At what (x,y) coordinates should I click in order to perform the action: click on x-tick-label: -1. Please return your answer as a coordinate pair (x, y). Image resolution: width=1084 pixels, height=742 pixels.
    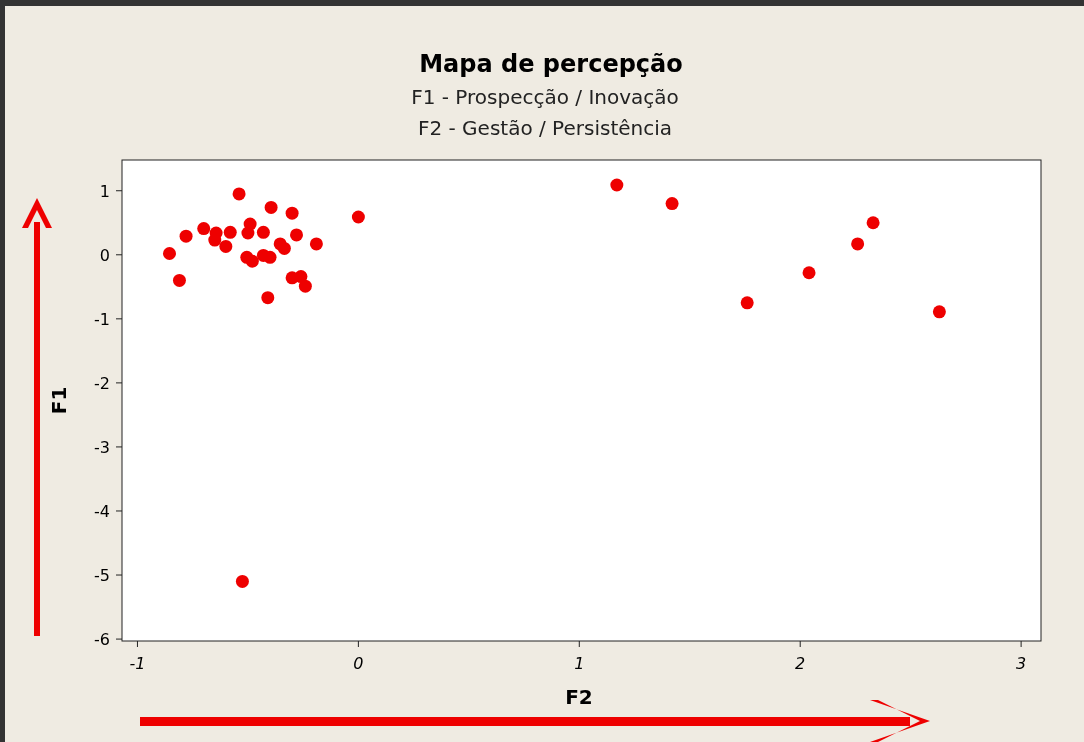
    Looking at the image, I should click on (137, 663).